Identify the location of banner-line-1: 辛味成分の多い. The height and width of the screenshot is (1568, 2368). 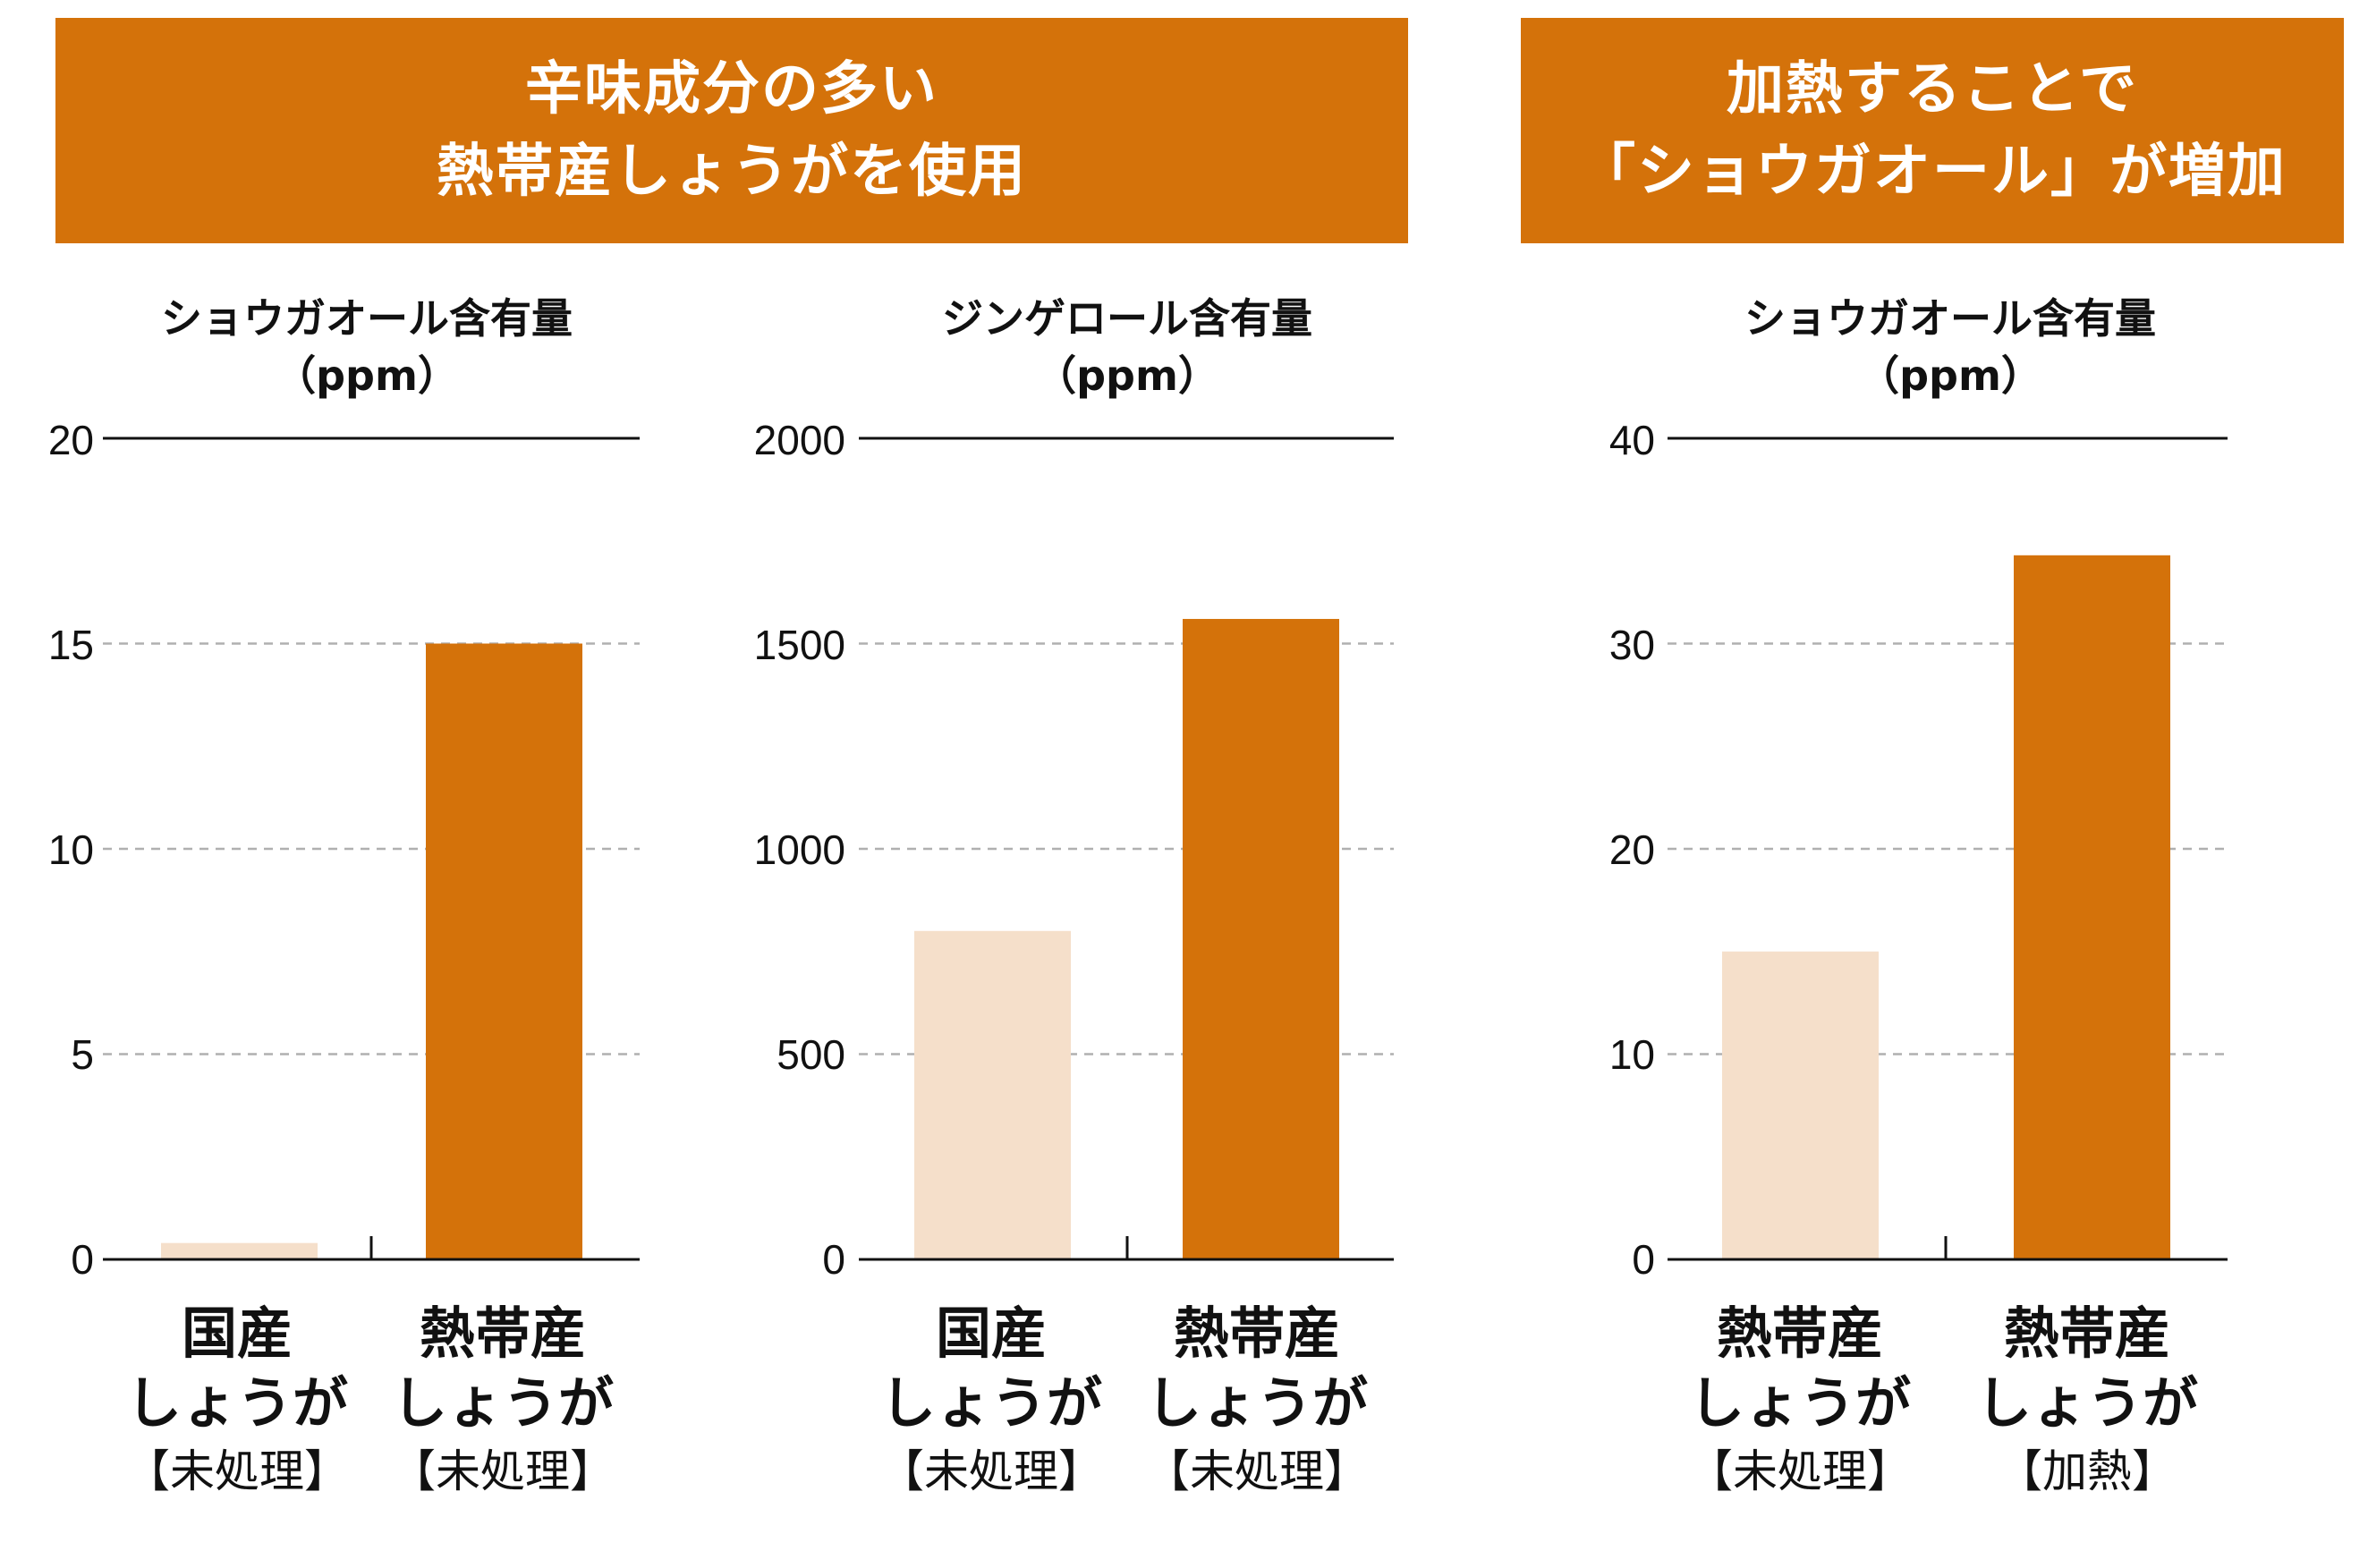
(732, 89).